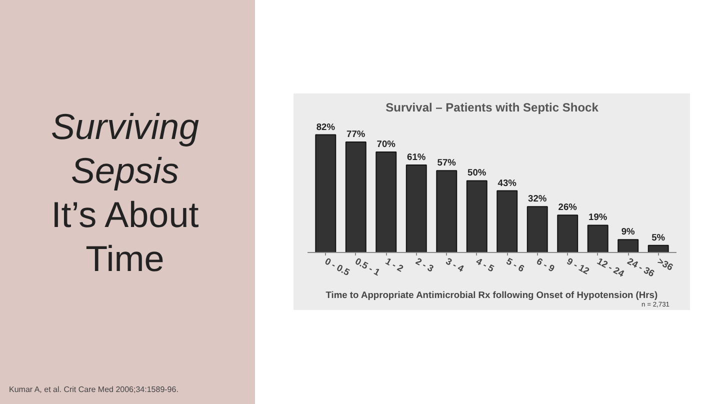 Image resolution: width=720 pixels, height=404 pixels. Describe the element at coordinates (665, 264) in the screenshot. I see `x-tick-label: >36` at that location.